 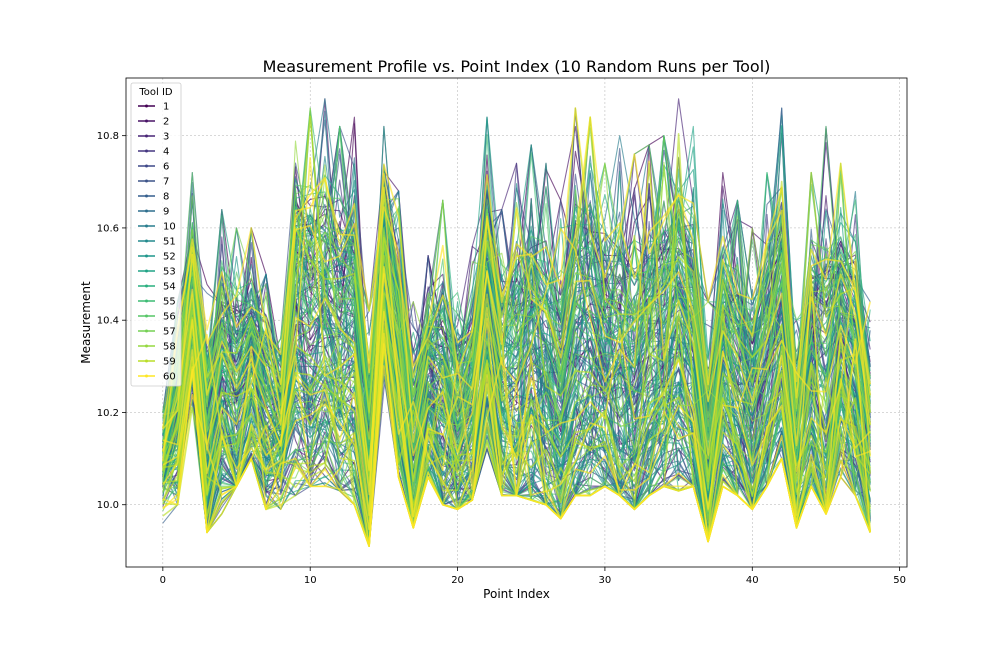 What do you see at coordinates (108, 505) in the screenshot?
I see `y-tick-label: 10.0` at bounding box center [108, 505].